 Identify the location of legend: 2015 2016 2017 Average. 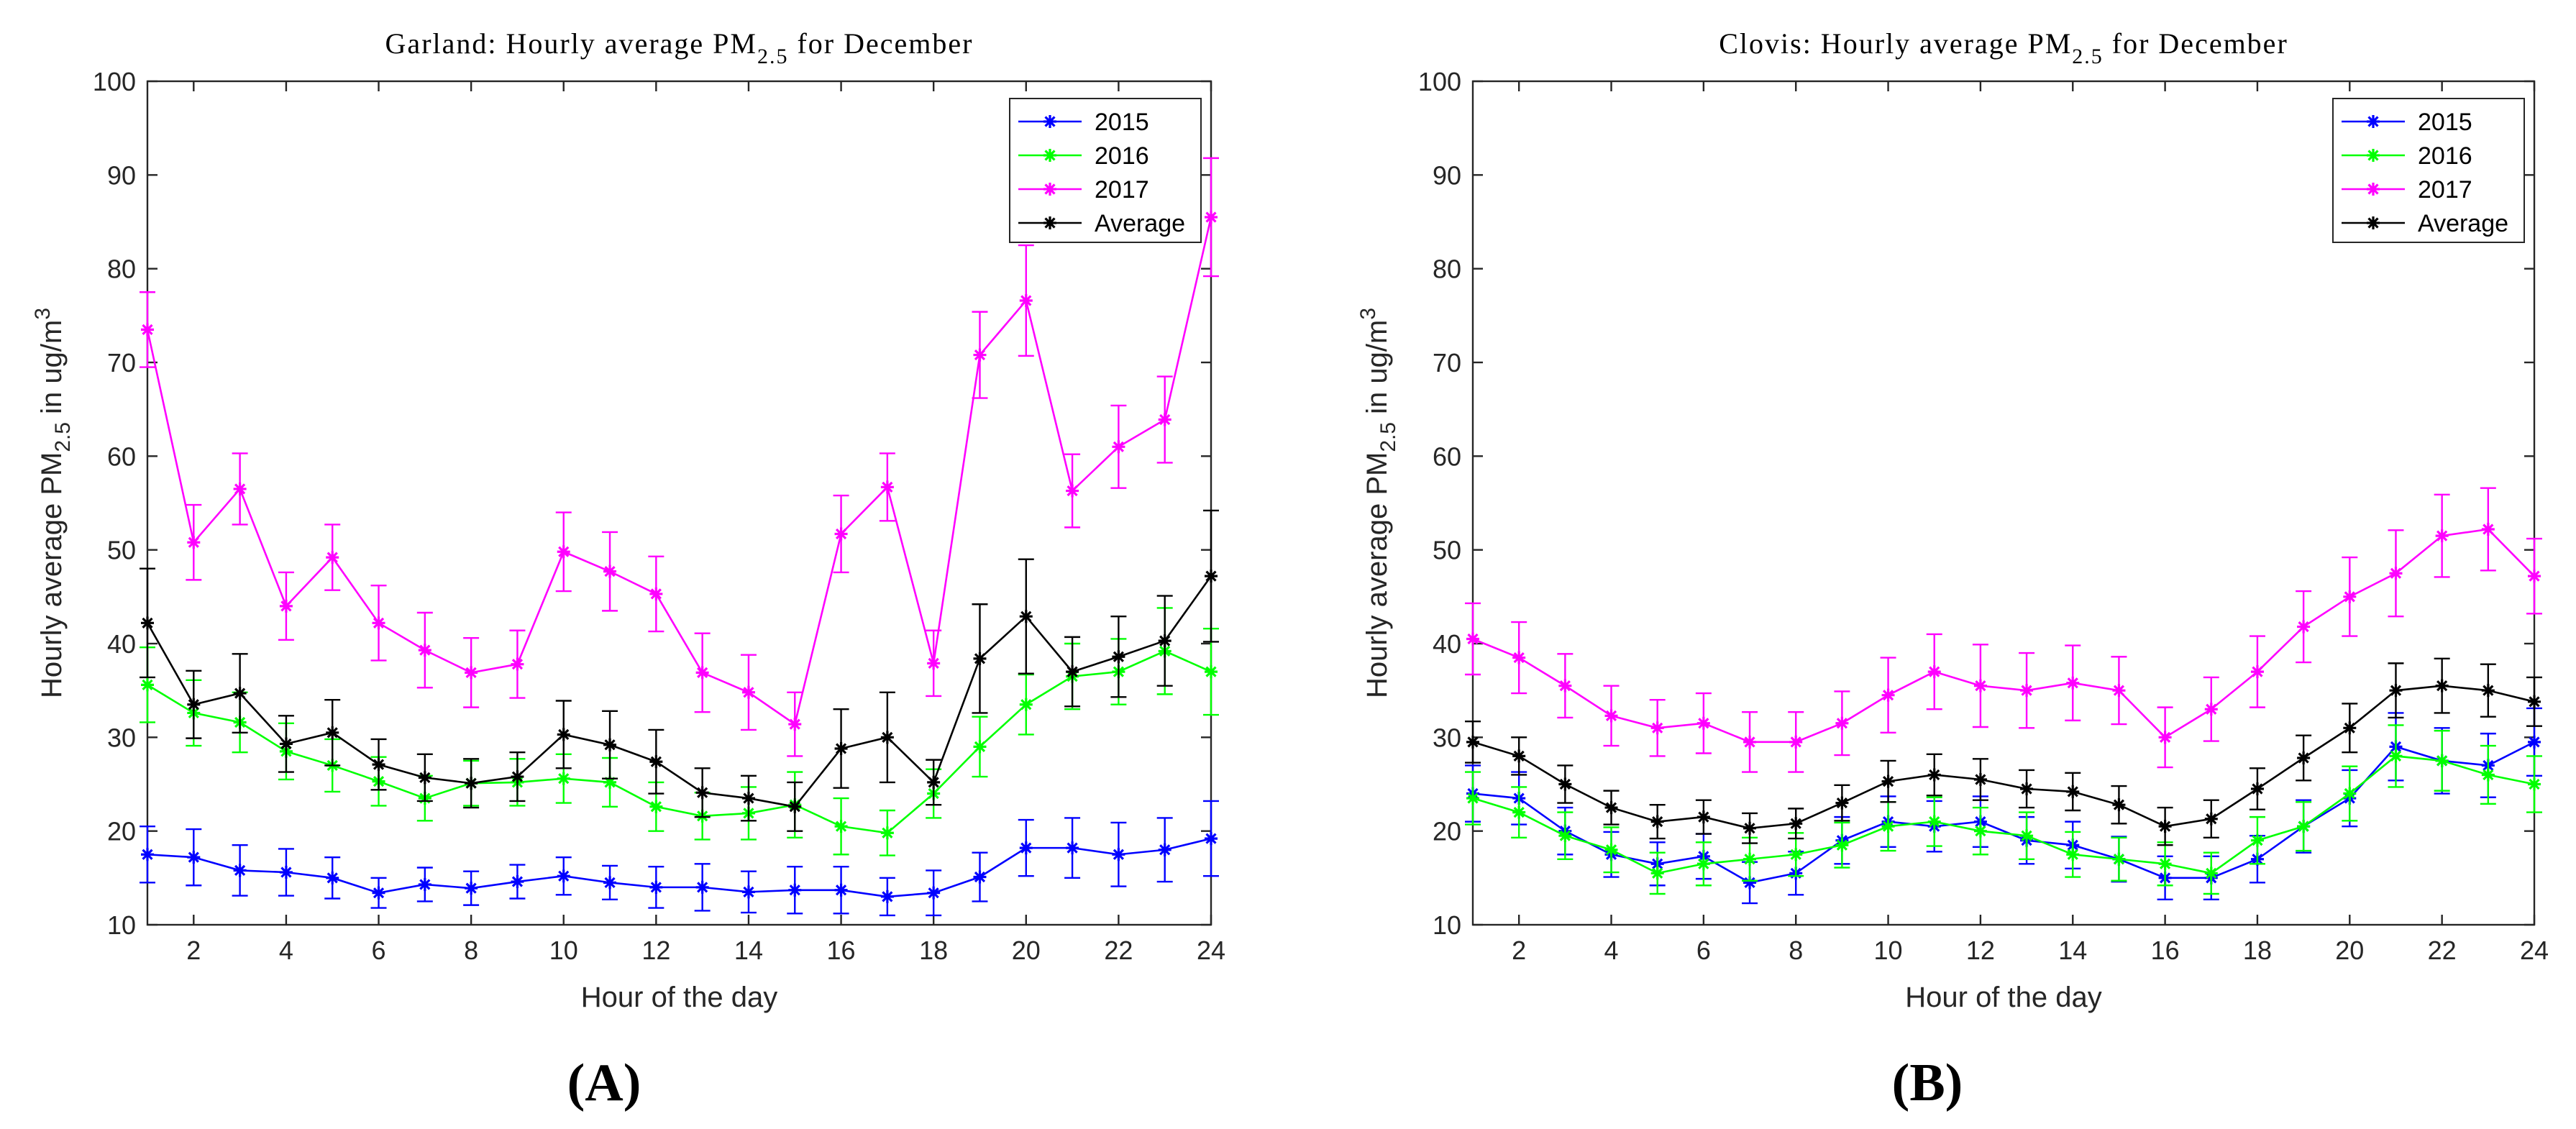
(1105, 170).